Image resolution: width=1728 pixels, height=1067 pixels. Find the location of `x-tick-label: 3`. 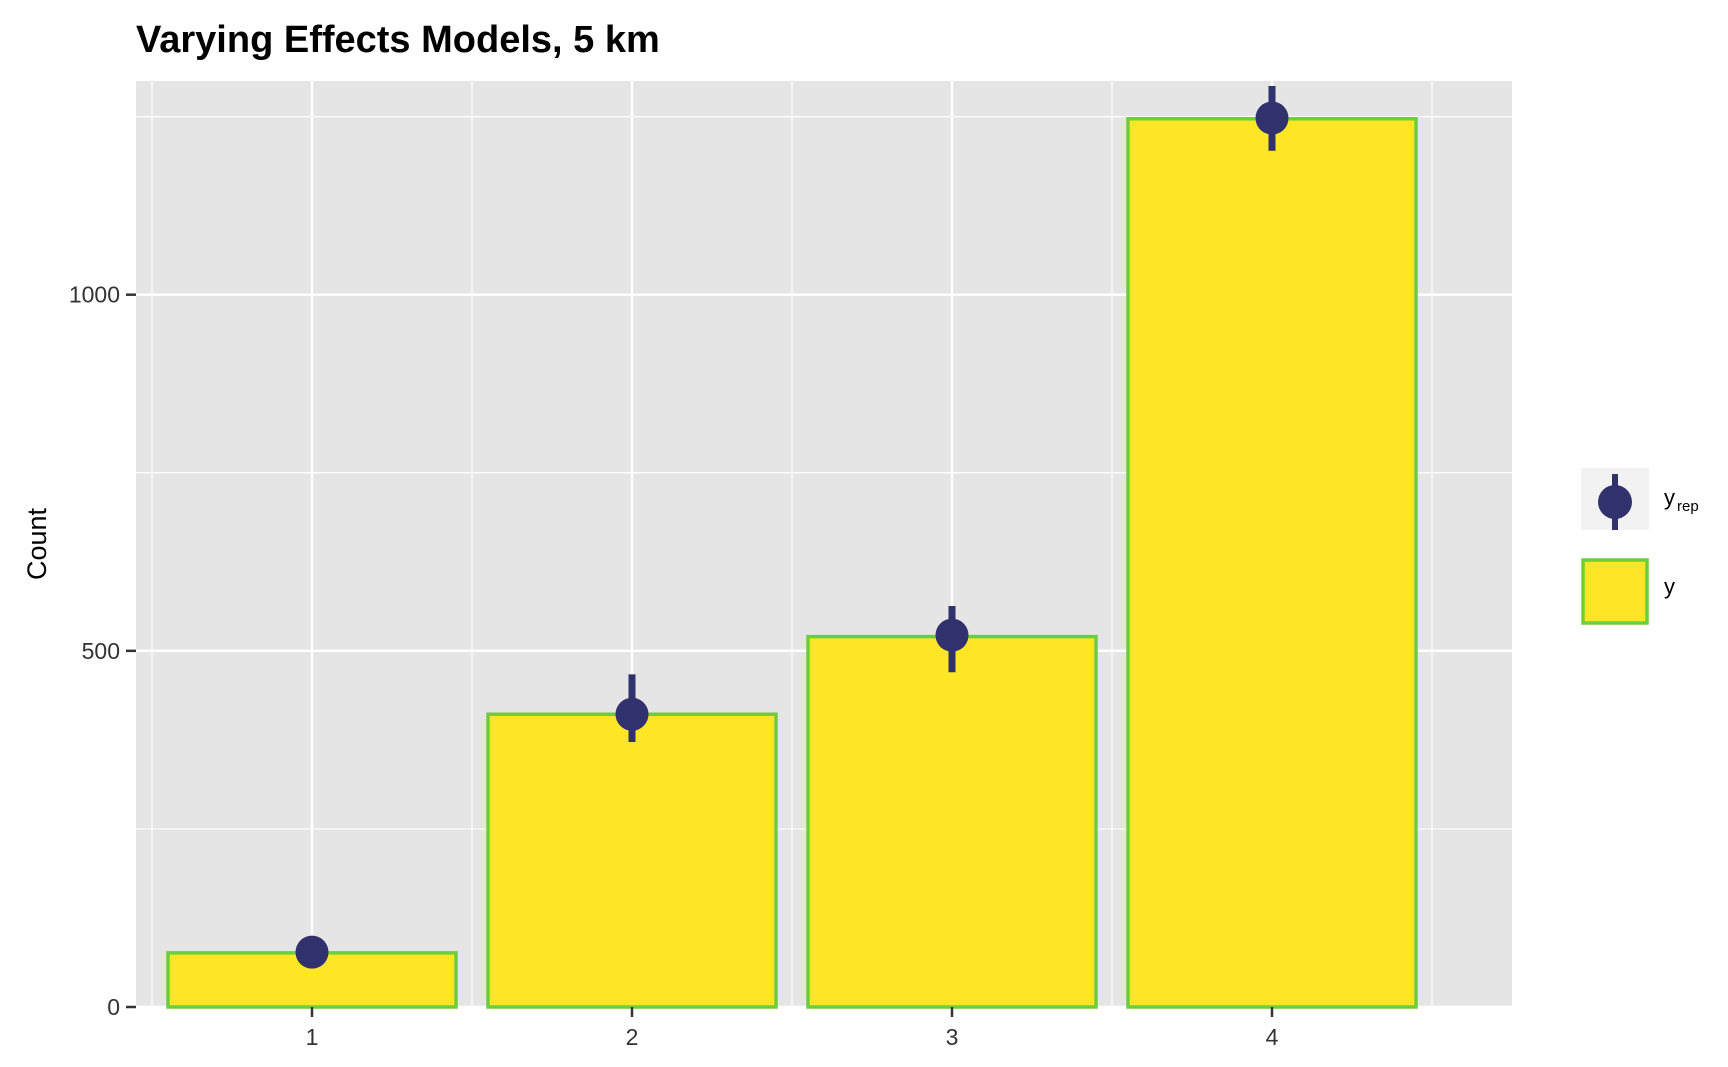

x-tick-label: 3 is located at coordinates (952, 1037).